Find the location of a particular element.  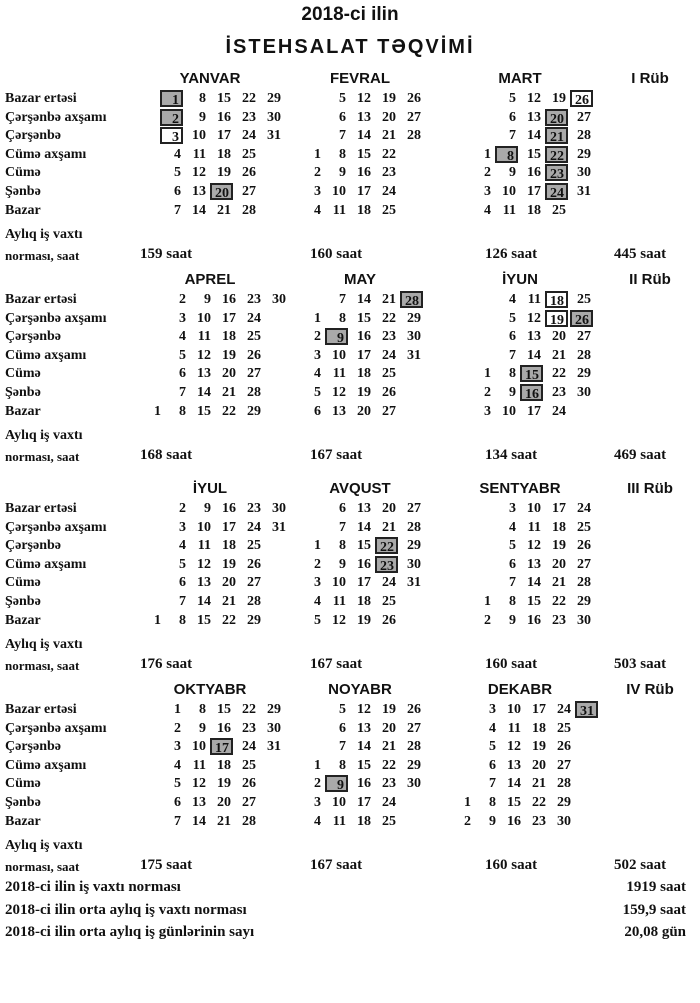

month-norm-hours: 159 saat is located at coordinates (166, 254).